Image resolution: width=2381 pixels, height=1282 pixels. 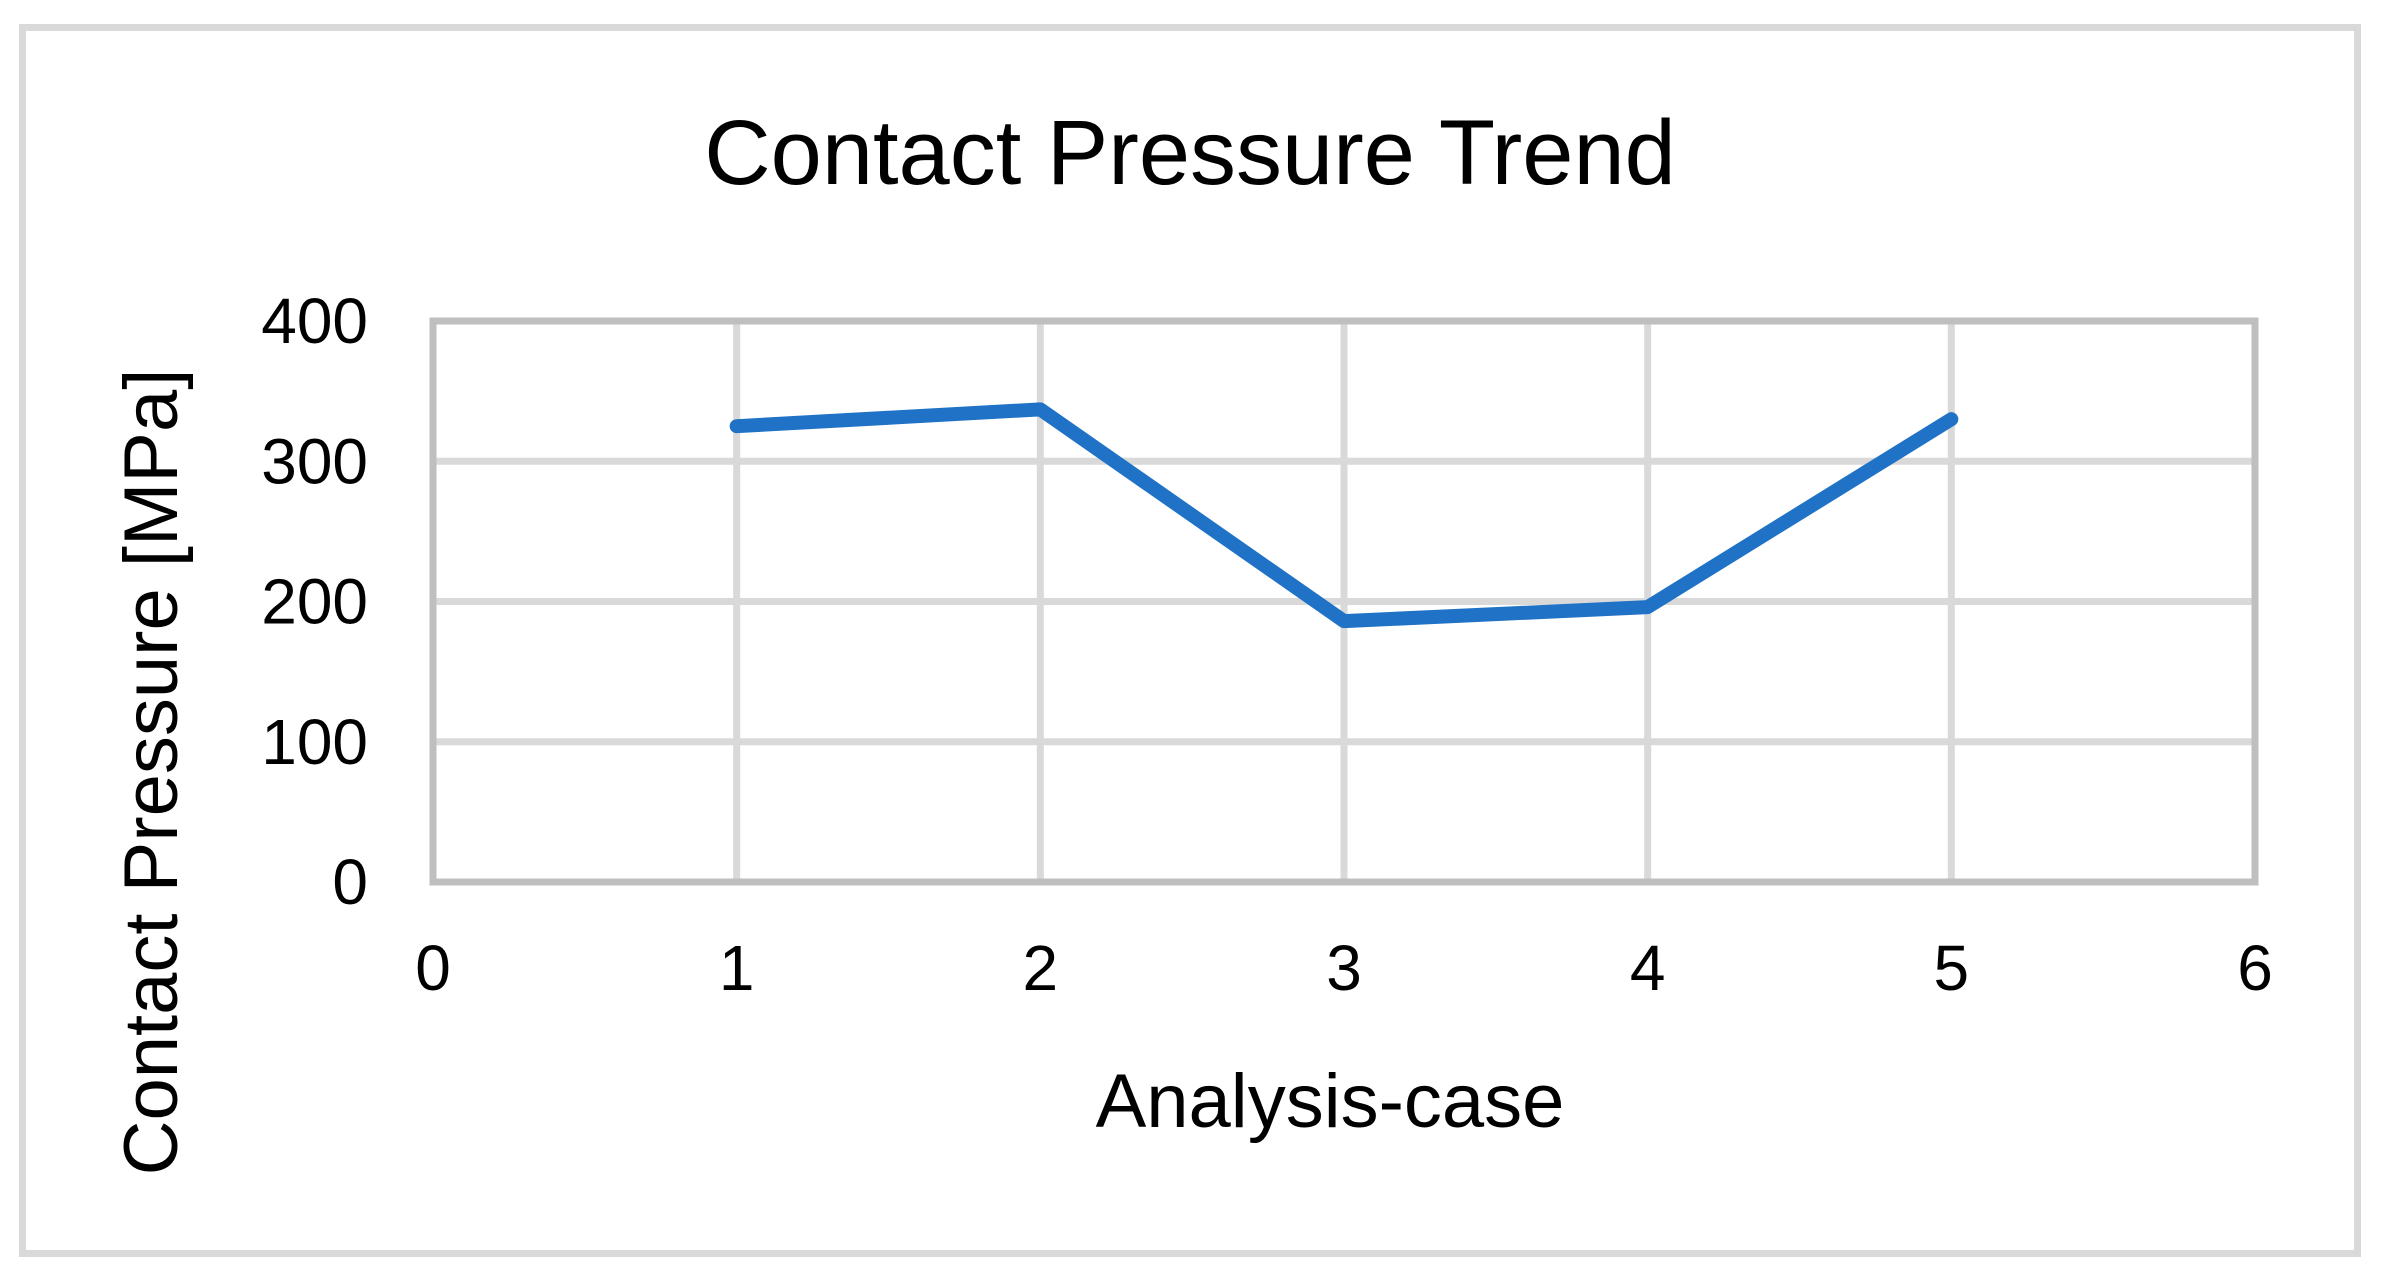 What do you see at coordinates (151, 772) in the screenshot?
I see `y-axis-title: Contact Pressure [MPa]` at bounding box center [151, 772].